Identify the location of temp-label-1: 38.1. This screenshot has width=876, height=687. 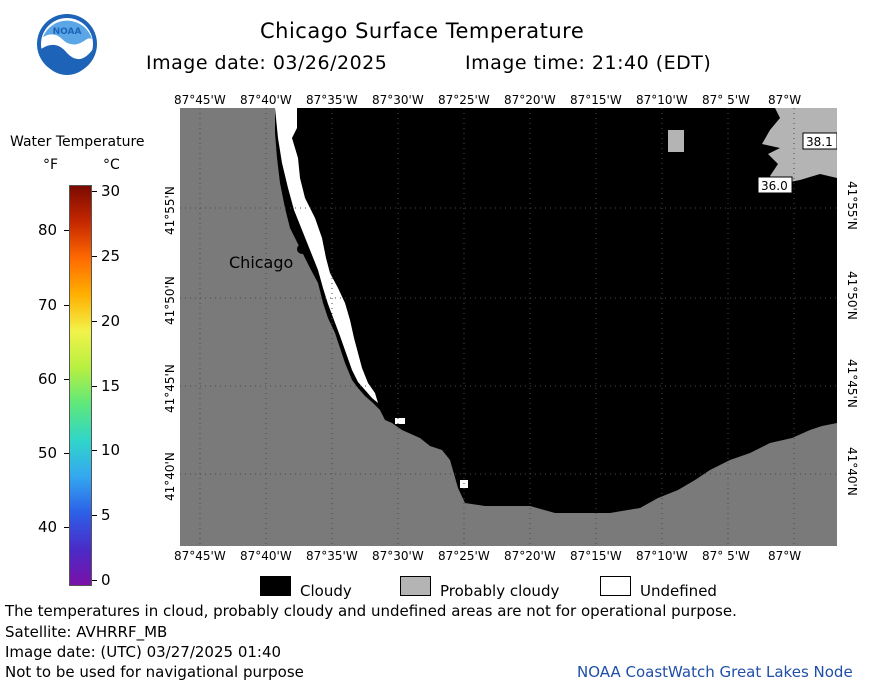
(819, 142).